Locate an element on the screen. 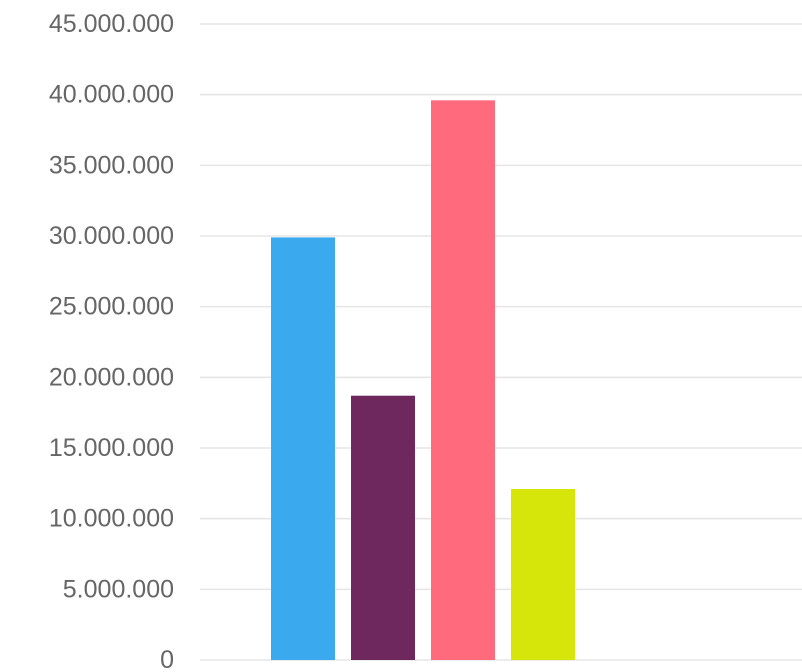 This screenshot has width=802, height=672. y-tick-label: 25.000.000 is located at coordinates (111, 307).